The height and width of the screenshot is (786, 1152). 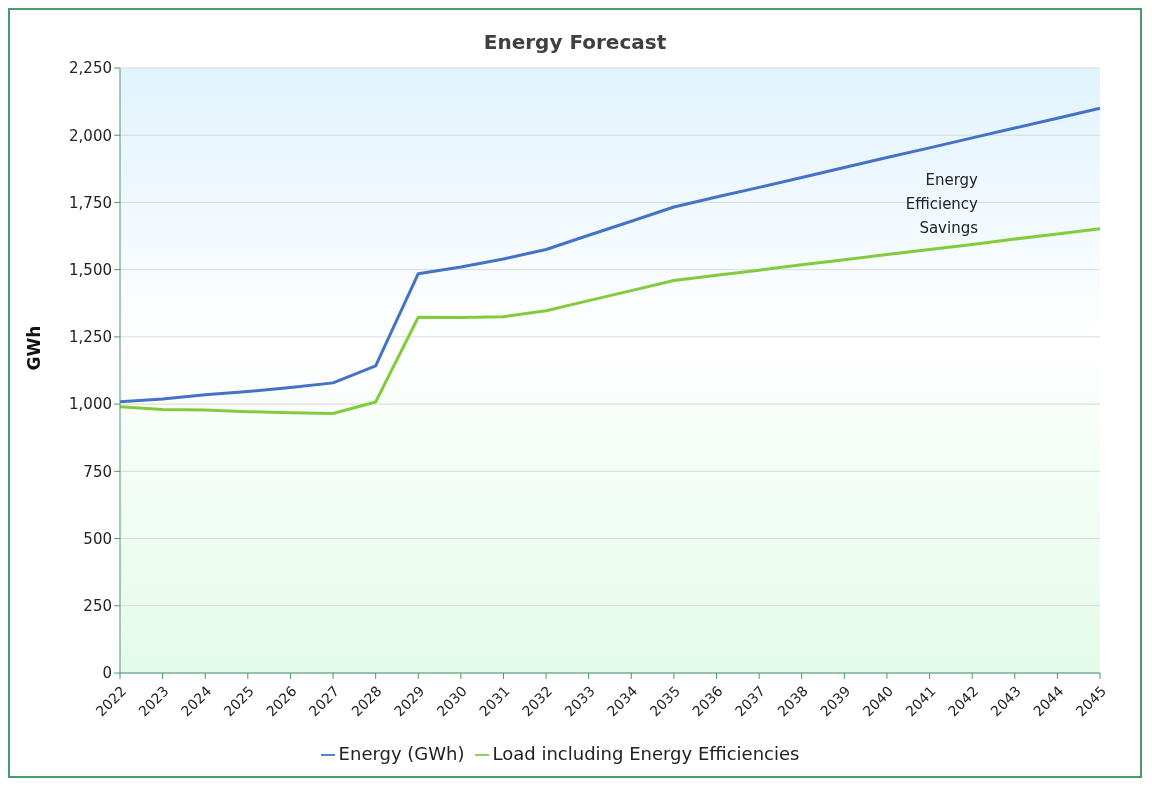 What do you see at coordinates (97, 471) in the screenshot?
I see `y-tick-label: 750` at bounding box center [97, 471].